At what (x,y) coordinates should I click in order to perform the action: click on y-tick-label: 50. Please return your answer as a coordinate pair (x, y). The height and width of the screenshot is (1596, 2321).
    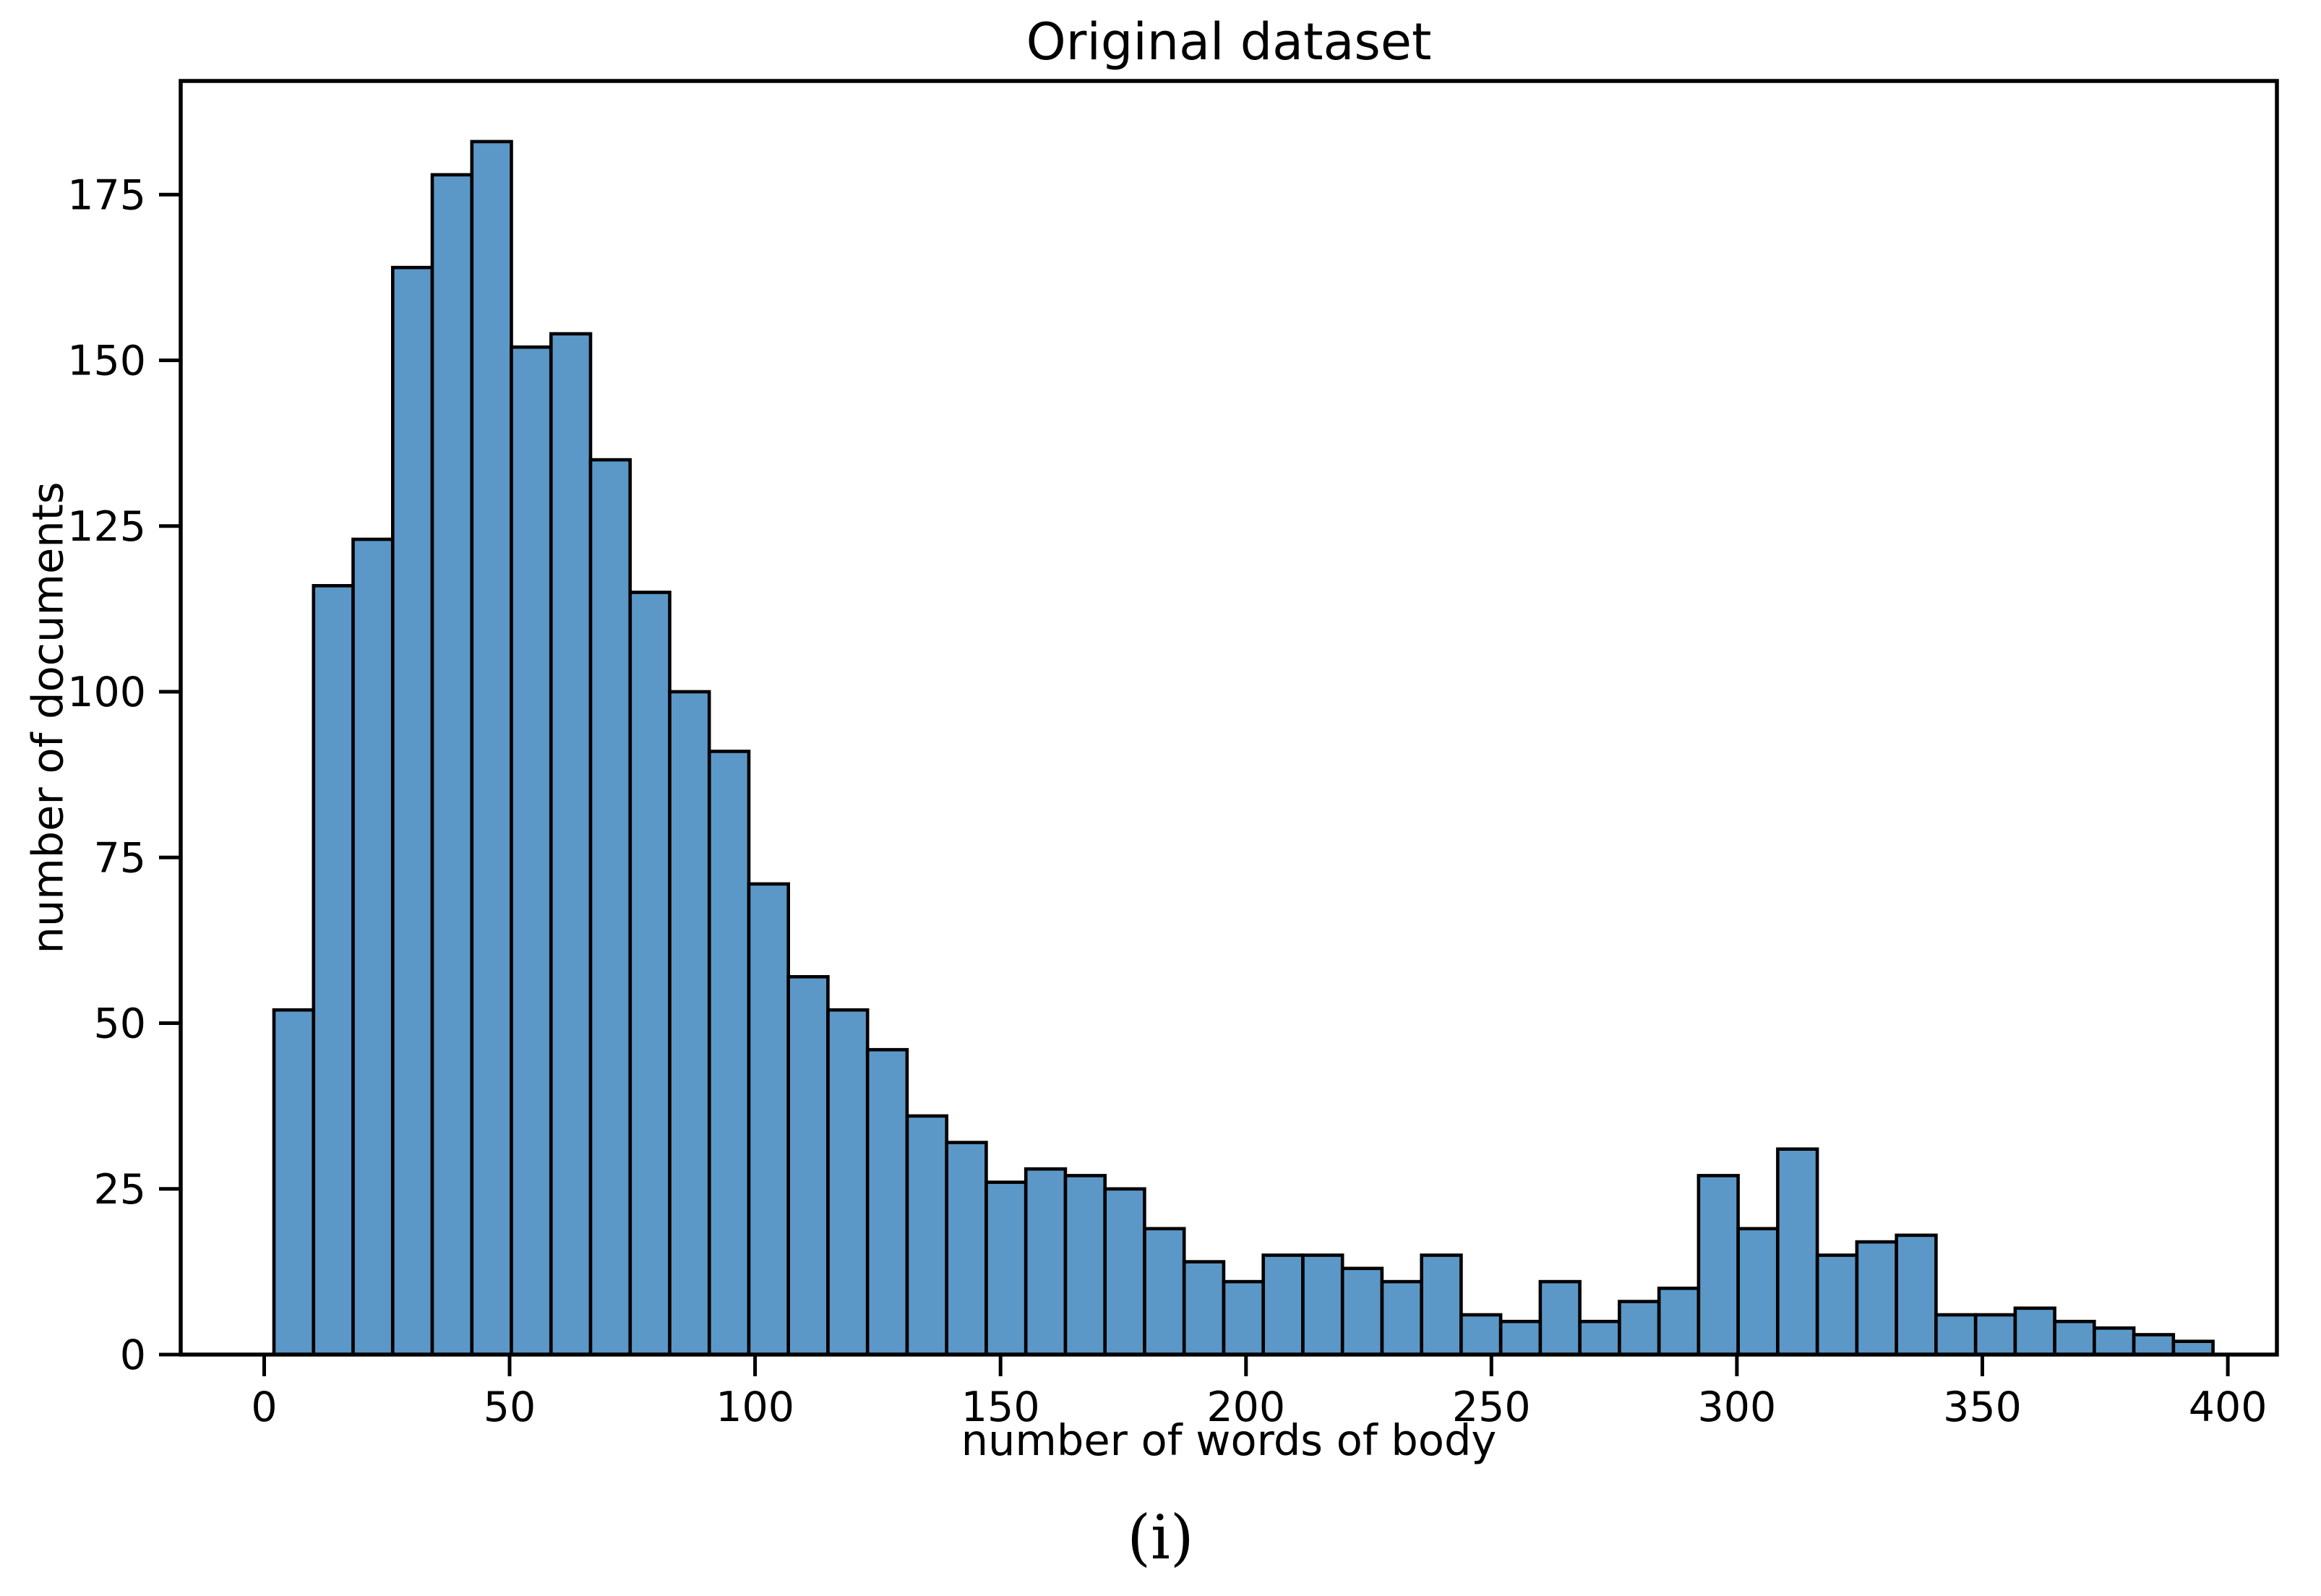
    Looking at the image, I should click on (120, 1024).